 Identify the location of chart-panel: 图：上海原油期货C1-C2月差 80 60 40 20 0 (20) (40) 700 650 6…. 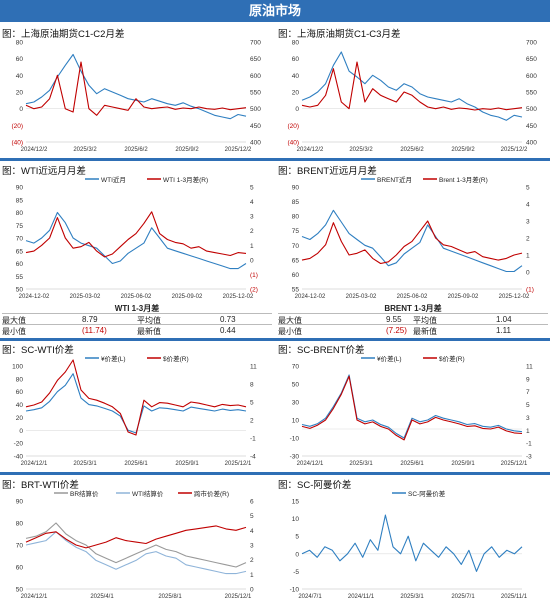
(137, 91).